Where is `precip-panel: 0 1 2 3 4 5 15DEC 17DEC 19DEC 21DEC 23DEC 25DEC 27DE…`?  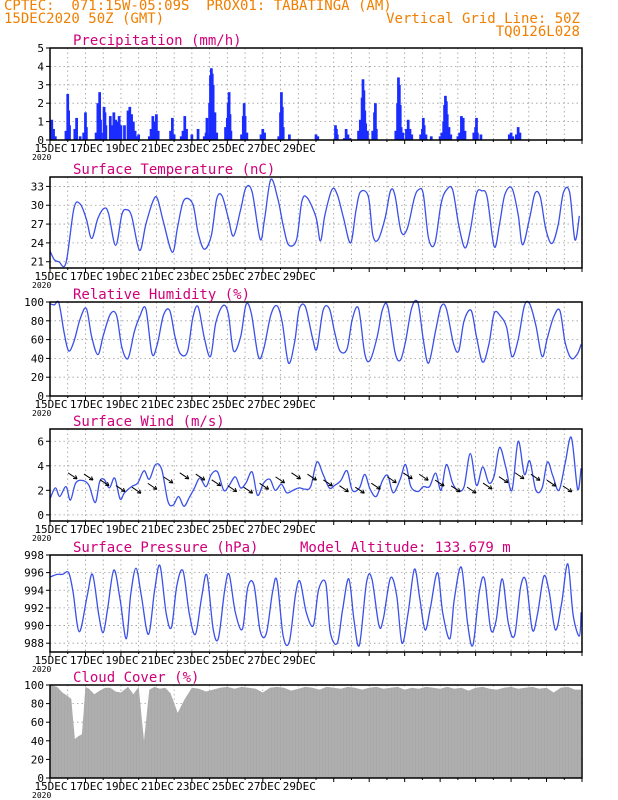 precip-panel: 0 1 2 3 4 5 15DEC 17DEC 19DEC 21DEC 23DEC 25DEC 27DE… is located at coordinates (307, 97).